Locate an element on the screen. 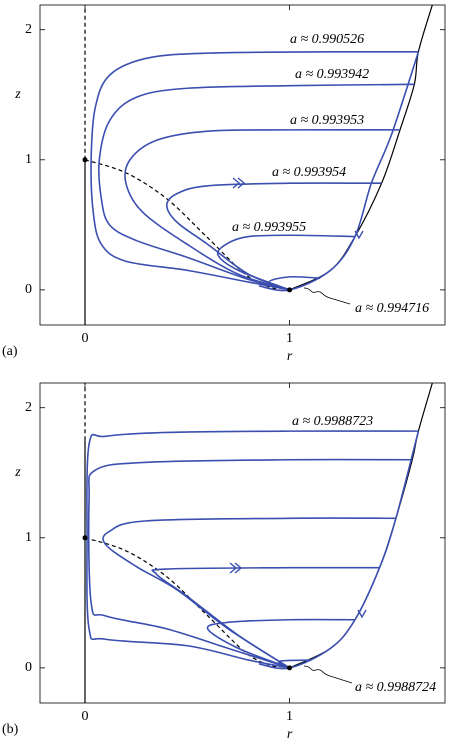  curve-label: a ≈ 0.990526 is located at coordinates (327, 39).